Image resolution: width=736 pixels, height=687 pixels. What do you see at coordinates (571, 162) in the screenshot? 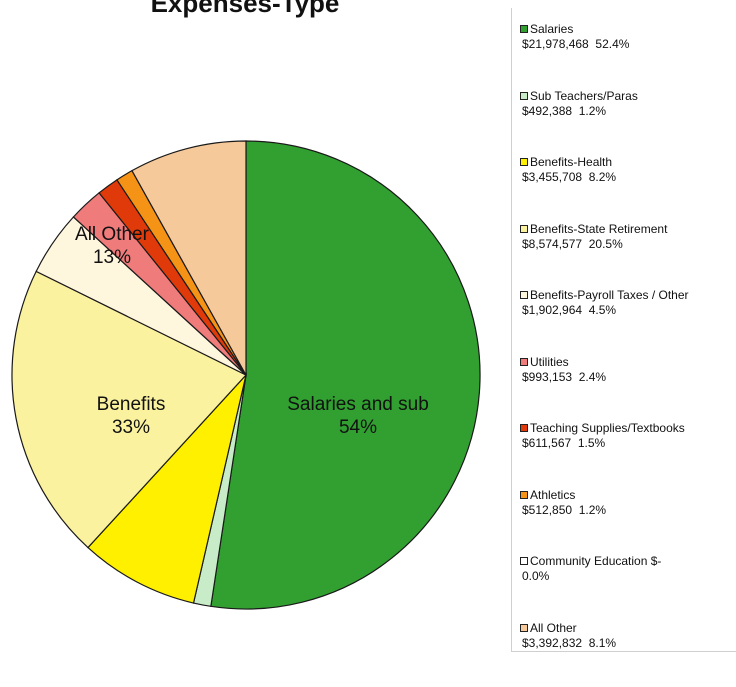
I see `legend-label: Benefits-Health` at bounding box center [571, 162].